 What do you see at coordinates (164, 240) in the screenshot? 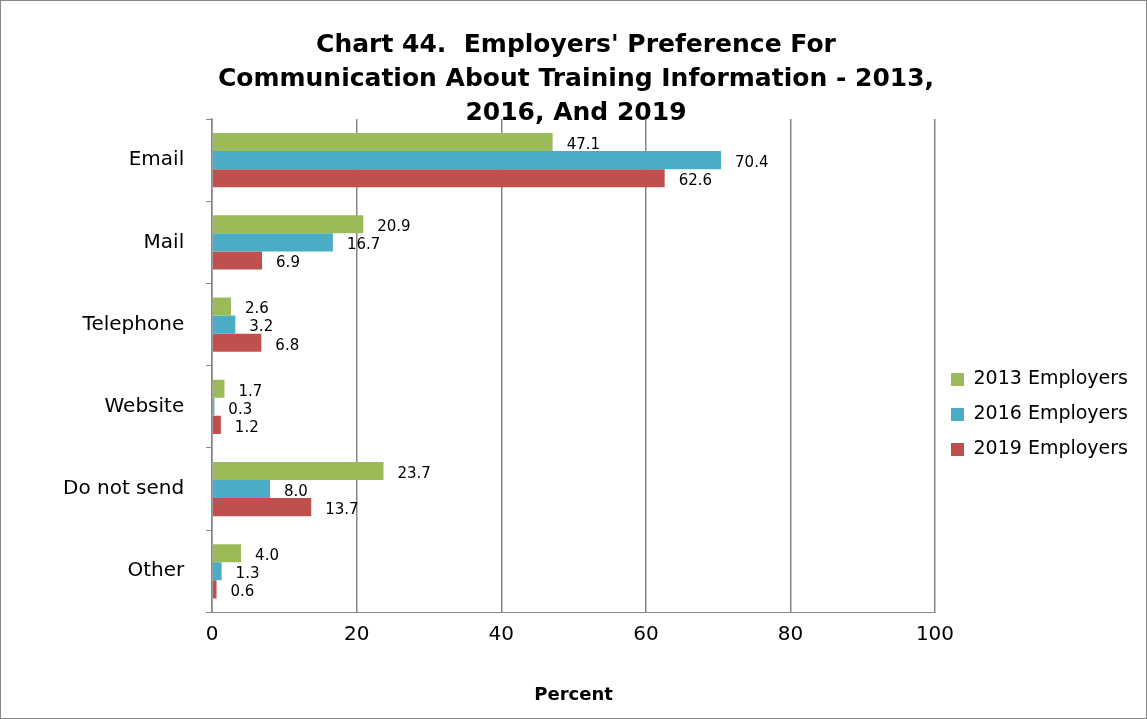
I see `y-tick-label: Mail` at bounding box center [164, 240].